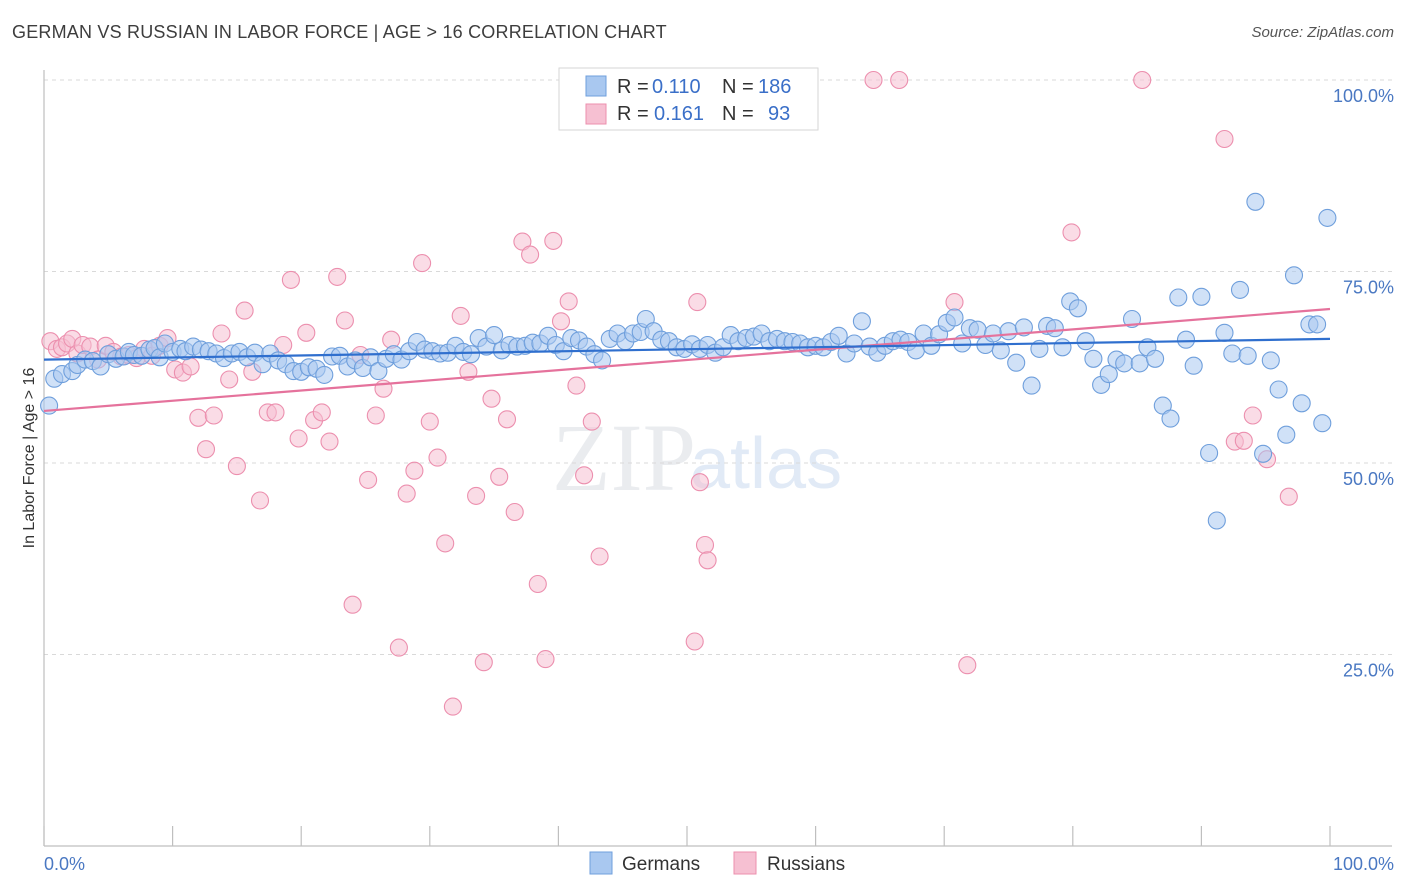 The height and width of the screenshot is (892, 1406). I want to click on legend-russians-n-label: N =, so click(738, 114).